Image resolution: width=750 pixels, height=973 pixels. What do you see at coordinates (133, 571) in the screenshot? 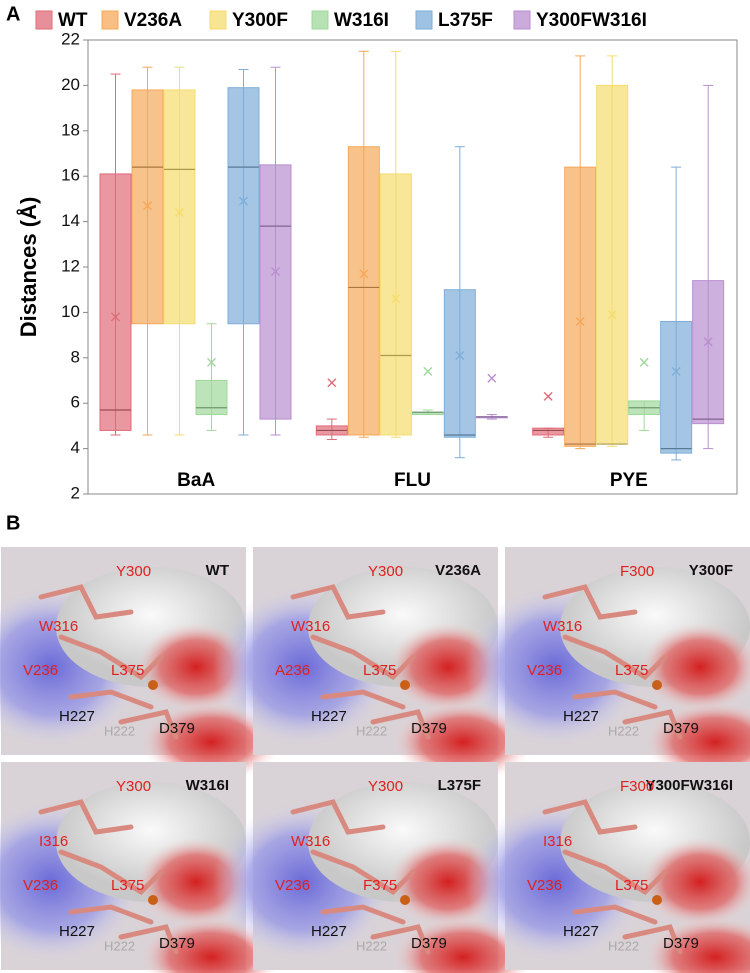
I see `residue-label: Y300` at bounding box center [133, 571].